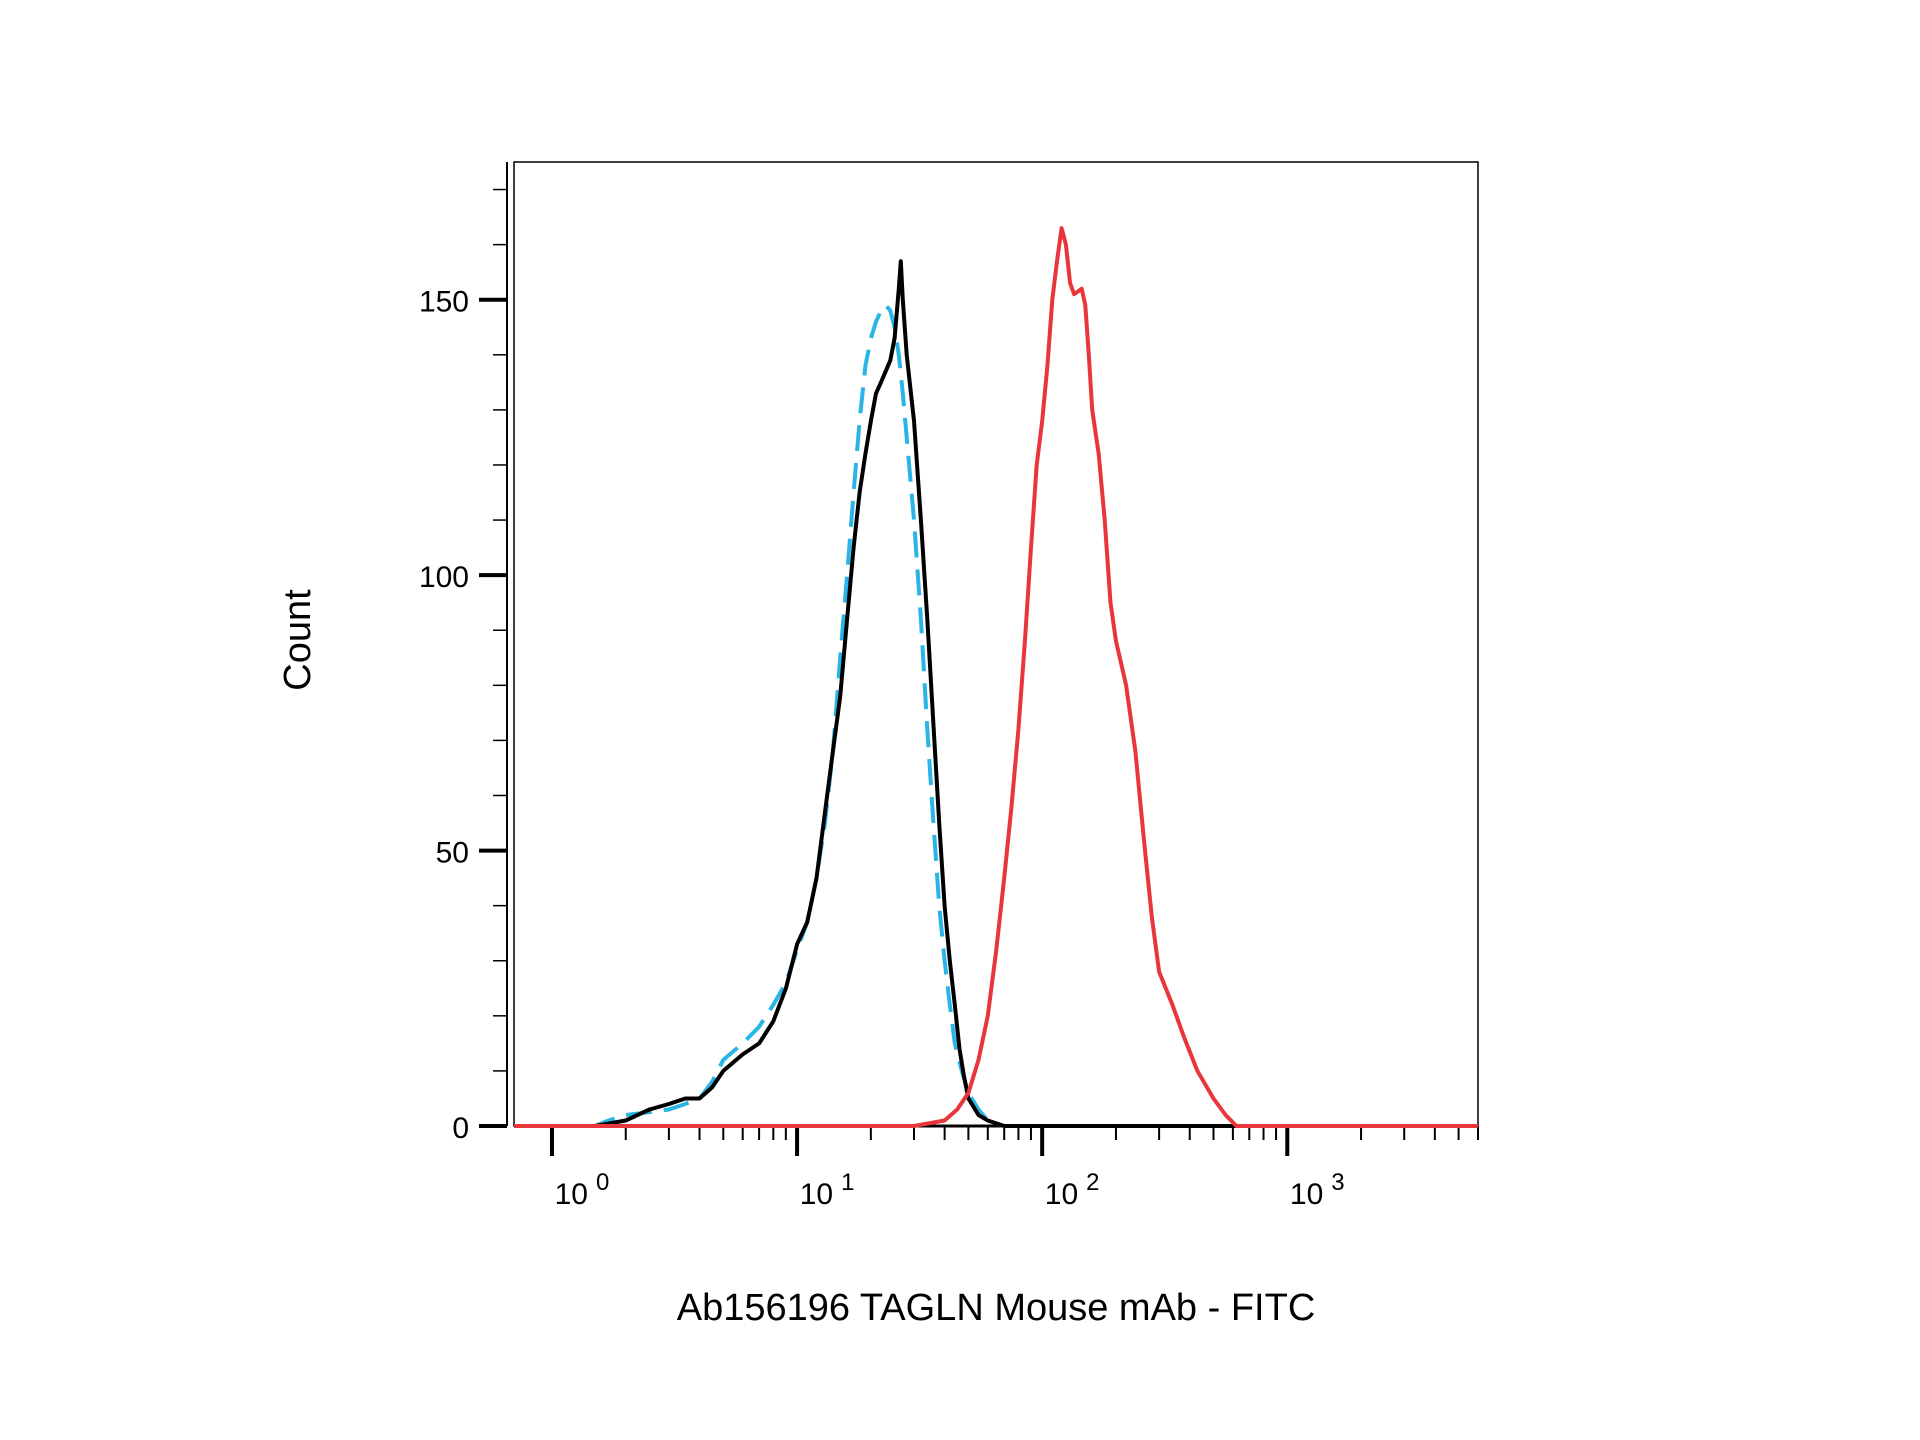 This screenshot has height=1440, width=1920. What do you see at coordinates (444, 302) in the screenshot?
I see `y-tick-label: 150` at bounding box center [444, 302].